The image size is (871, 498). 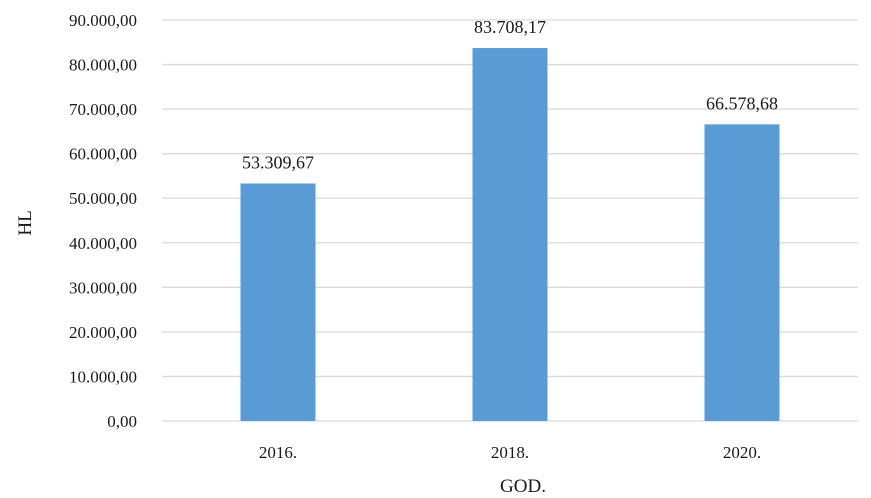 I want to click on y-tick-label: 50.000,00, so click(x=103, y=198).